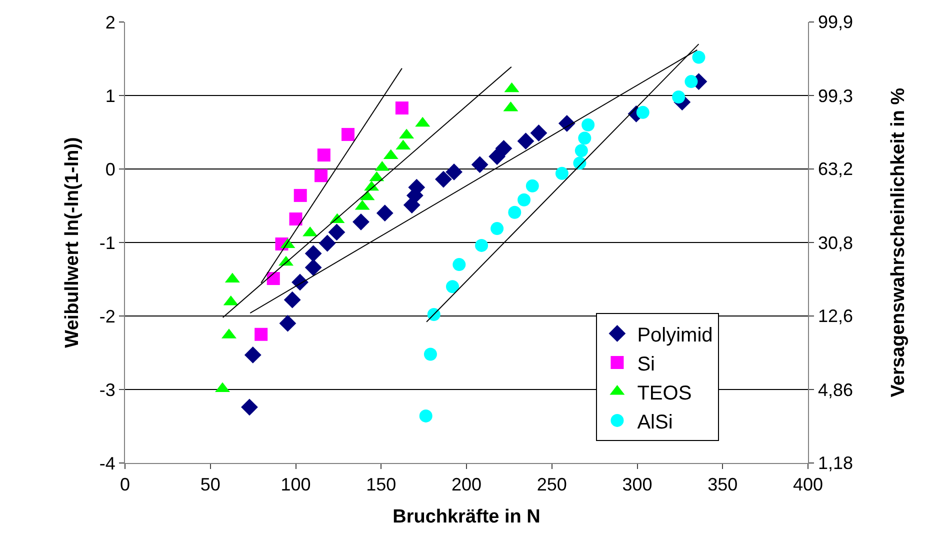 The height and width of the screenshot is (556, 926). What do you see at coordinates (110, 22) in the screenshot?
I see `y-tick-label: 2` at bounding box center [110, 22].